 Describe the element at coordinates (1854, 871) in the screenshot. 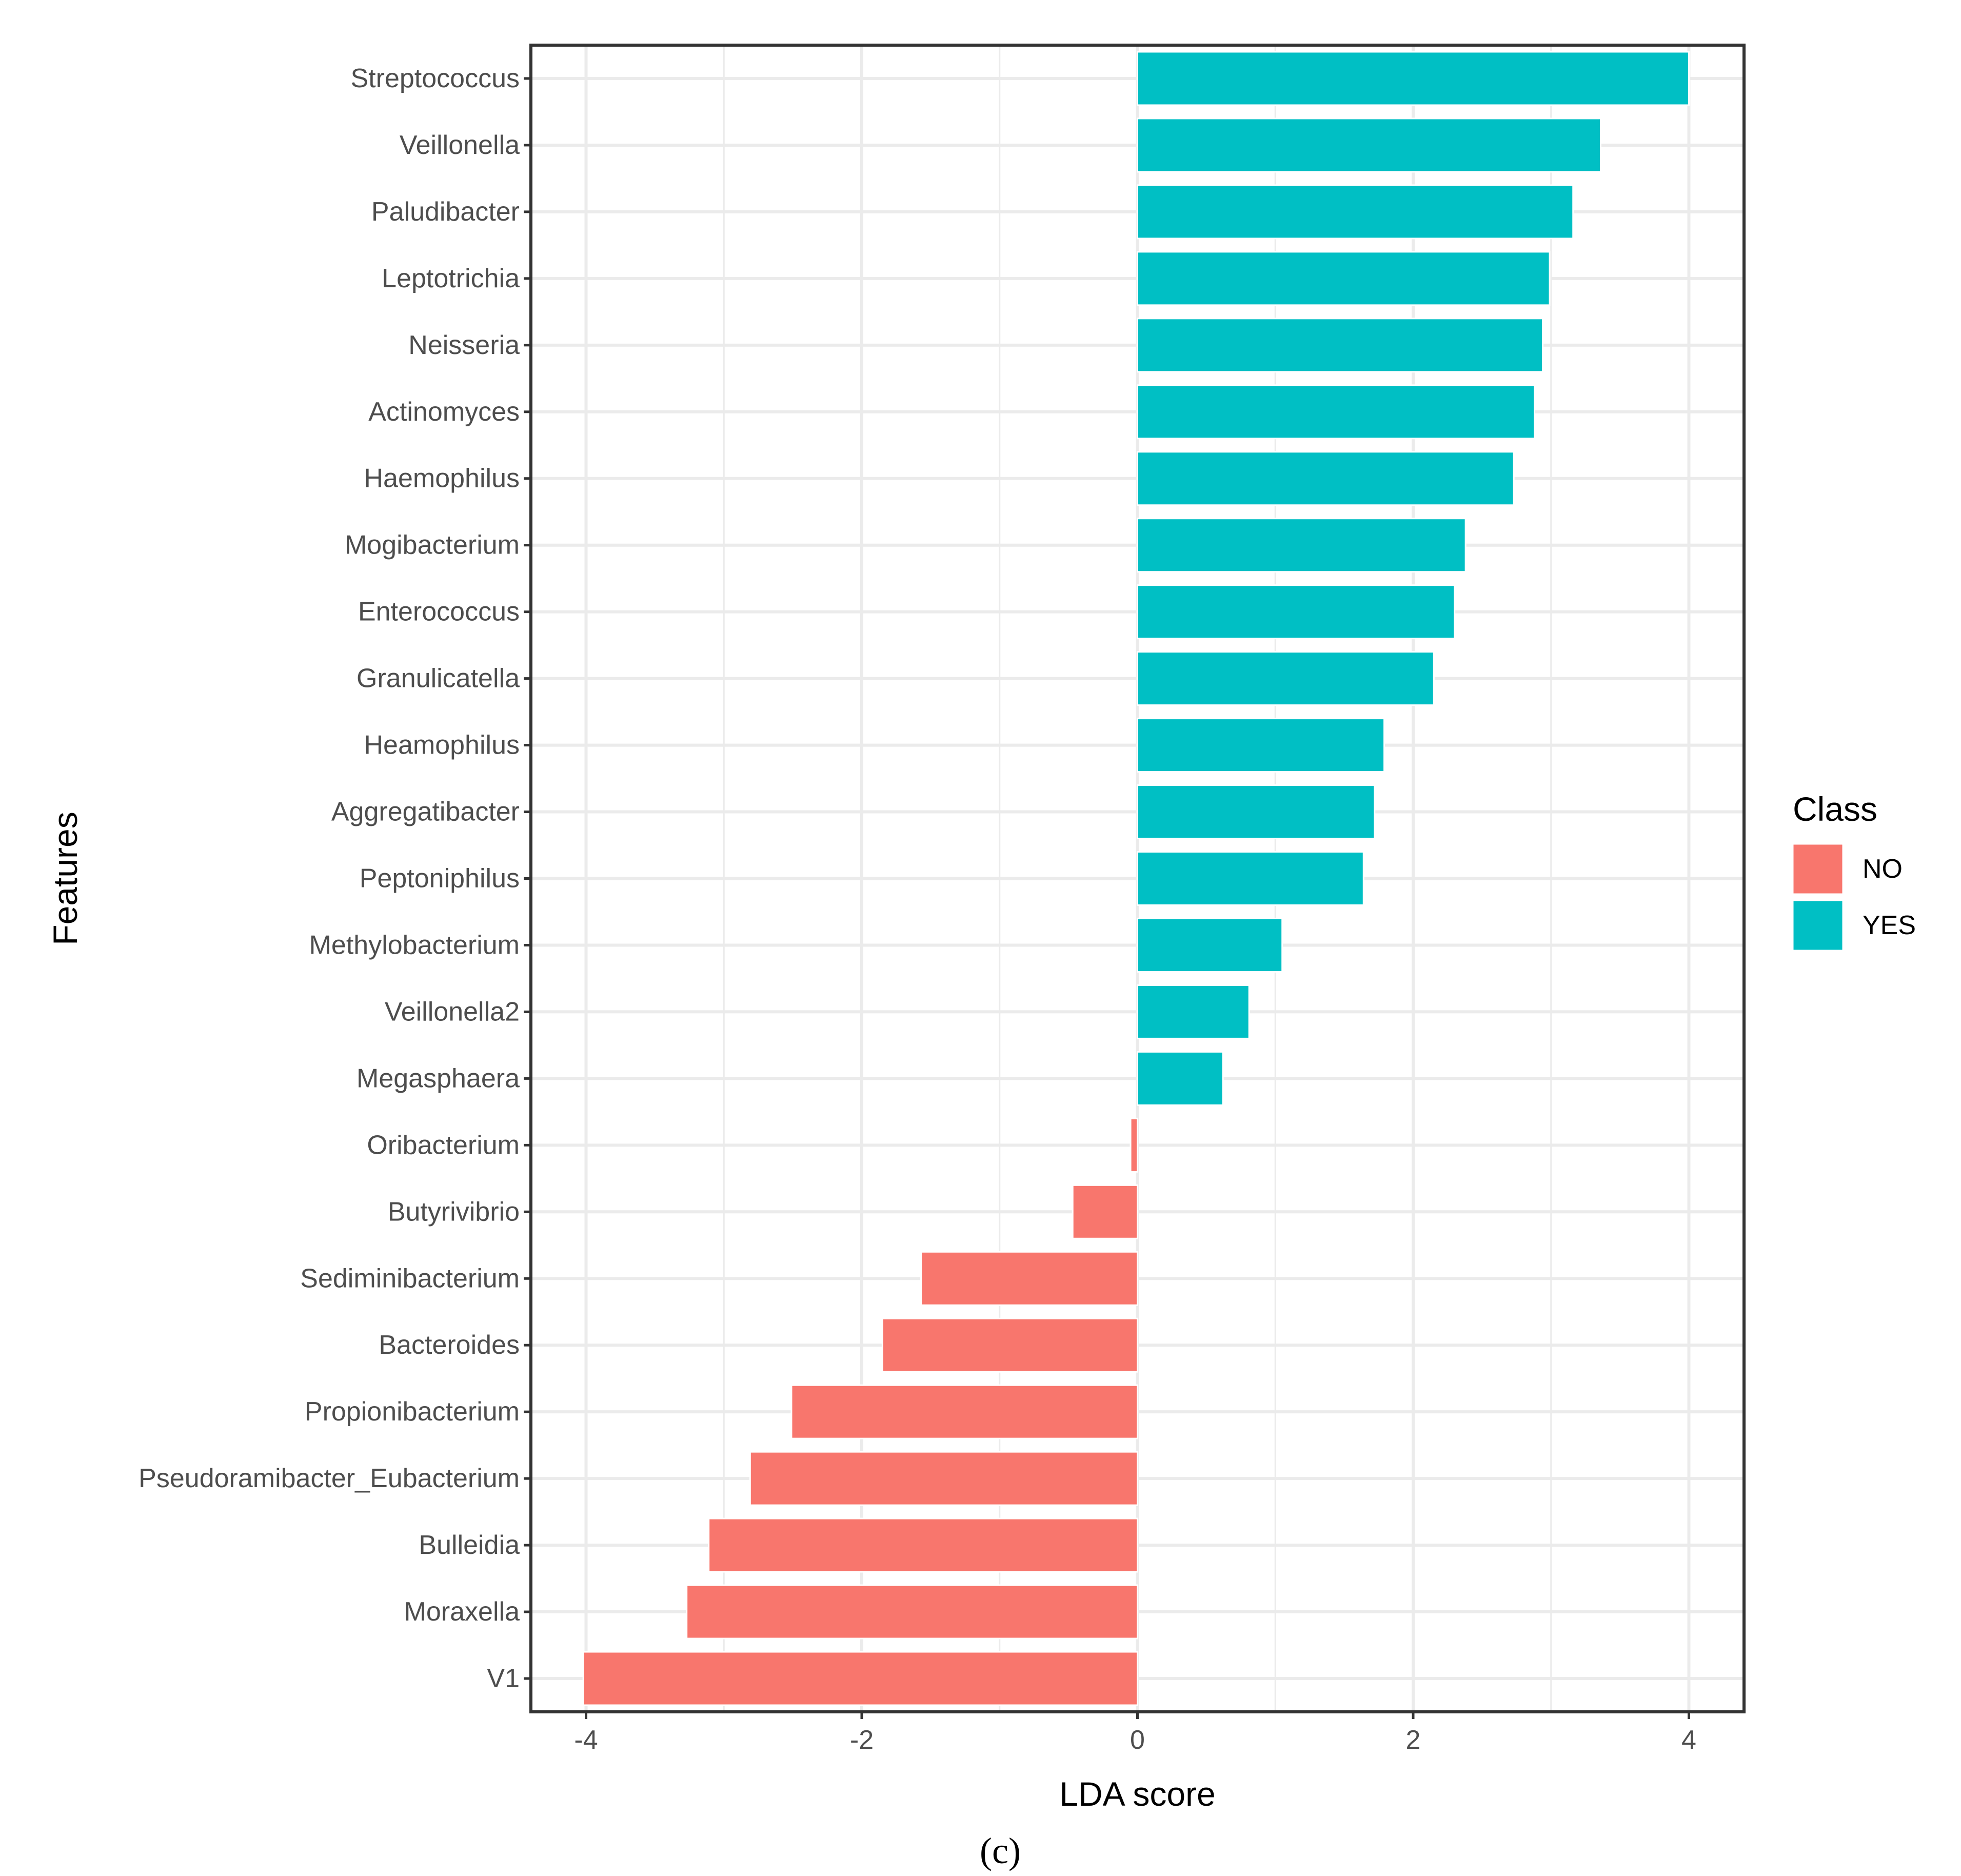

I see `legend: Class NO YES` at that location.